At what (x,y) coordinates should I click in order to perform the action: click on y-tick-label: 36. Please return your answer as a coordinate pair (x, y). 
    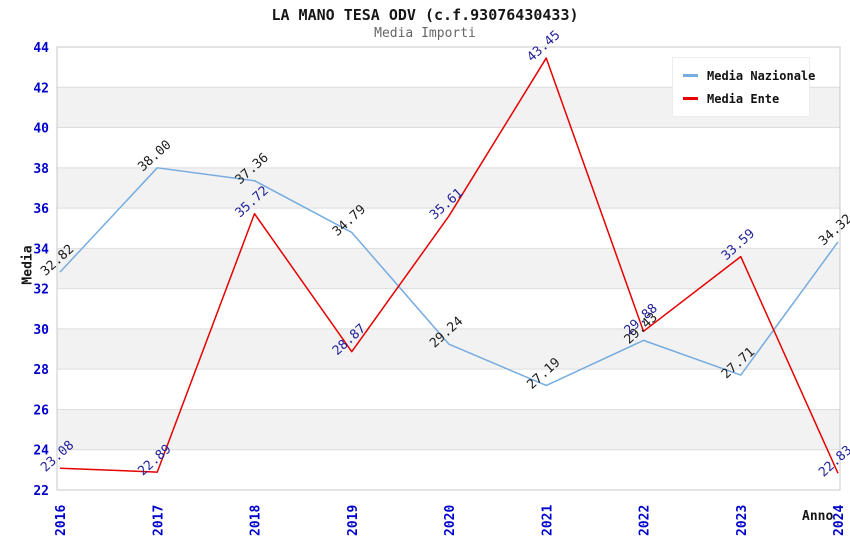
    Looking at the image, I should click on (41, 209).